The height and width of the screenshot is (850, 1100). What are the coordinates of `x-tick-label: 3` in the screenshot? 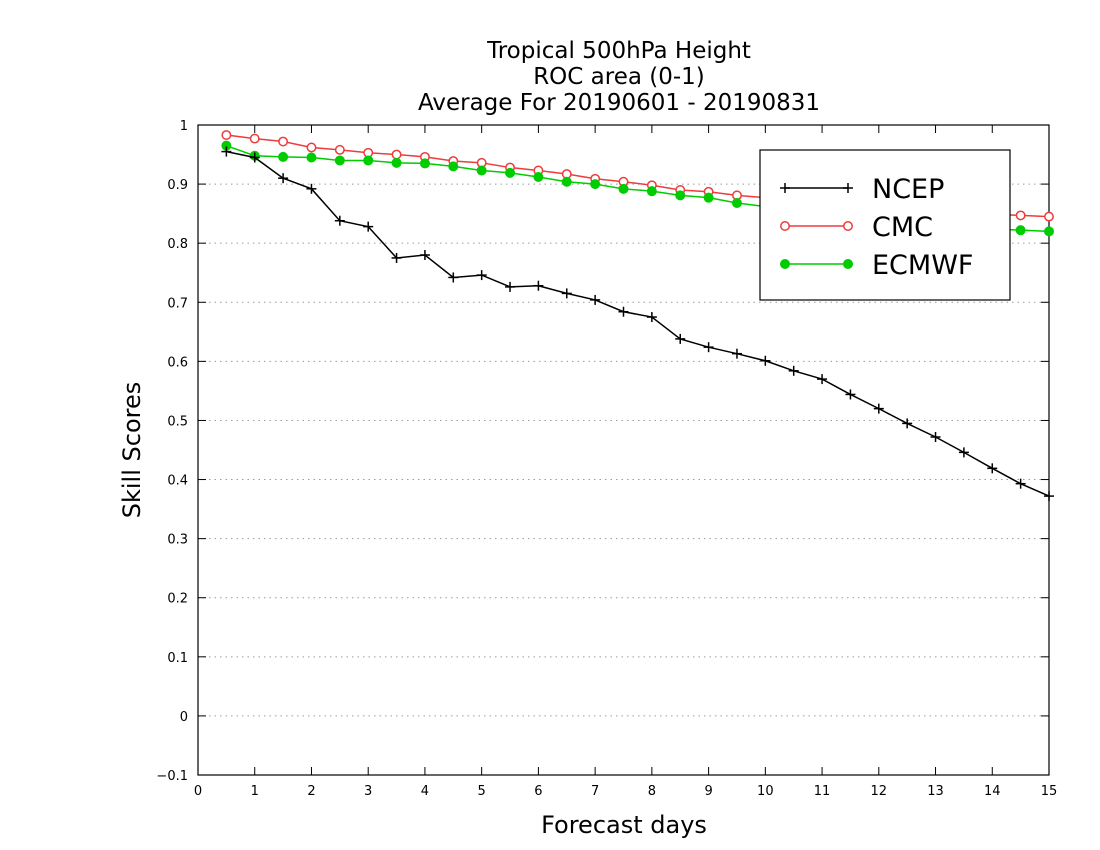 It's located at (368, 791).